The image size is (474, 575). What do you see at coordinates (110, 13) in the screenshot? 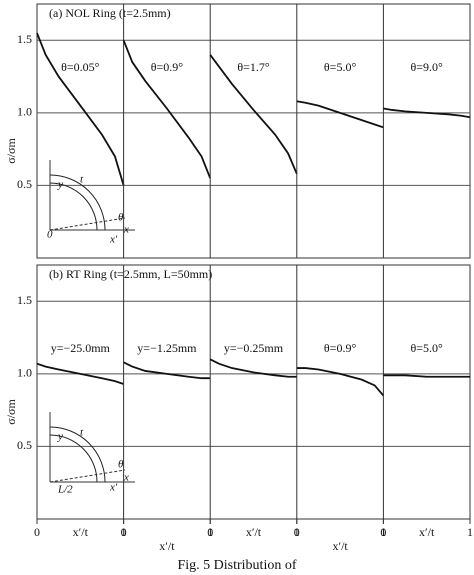
I see `panel-title: (a) NOL Ring (t=2.5mm)` at bounding box center [110, 13].